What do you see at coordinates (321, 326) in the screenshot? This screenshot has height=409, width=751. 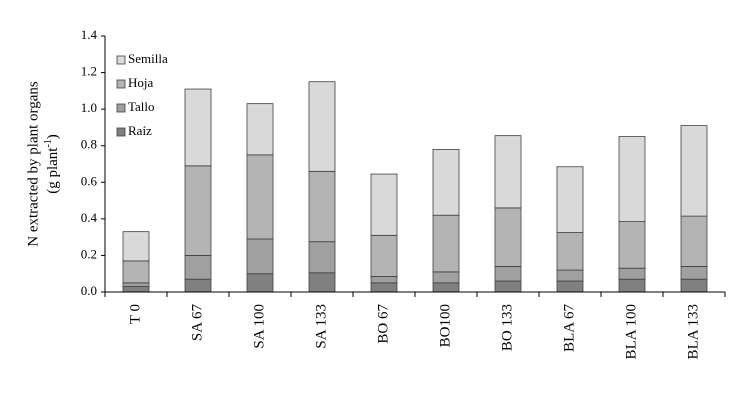 I see `x-tick-label: SA 133` at bounding box center [321, 326].